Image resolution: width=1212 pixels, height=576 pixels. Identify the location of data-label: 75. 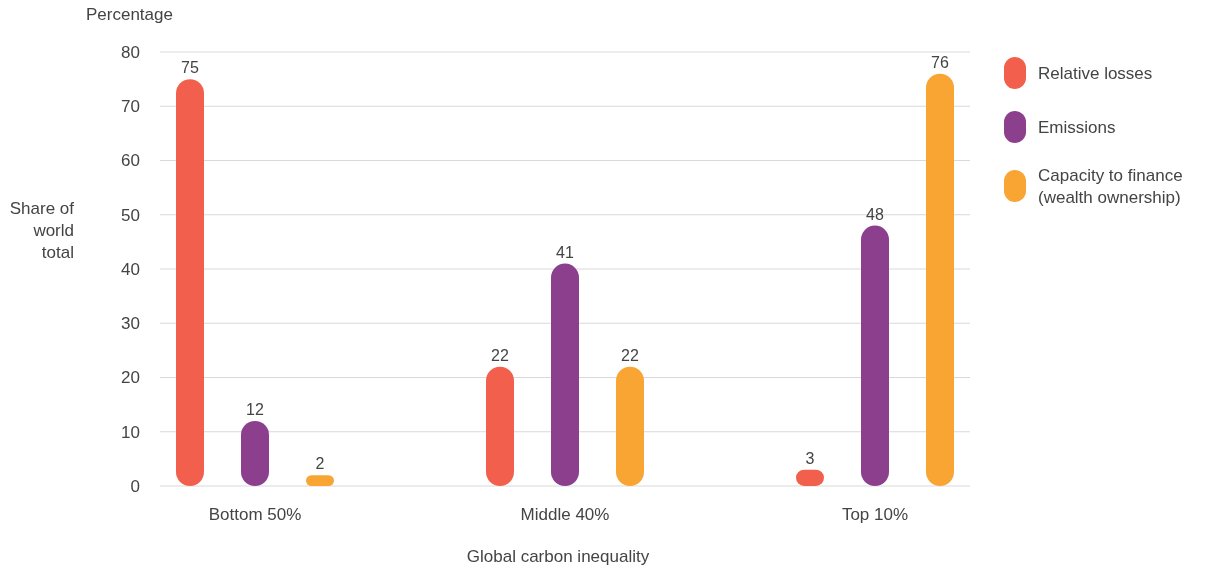
(190, 68).